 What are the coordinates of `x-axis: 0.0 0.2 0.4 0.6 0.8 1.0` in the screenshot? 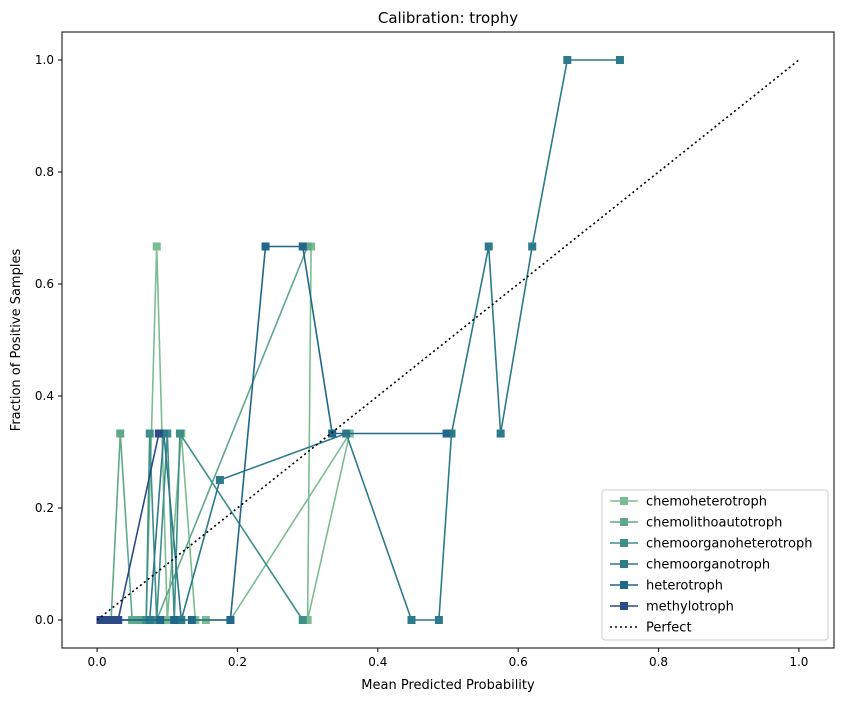 It's located at (448, 658).